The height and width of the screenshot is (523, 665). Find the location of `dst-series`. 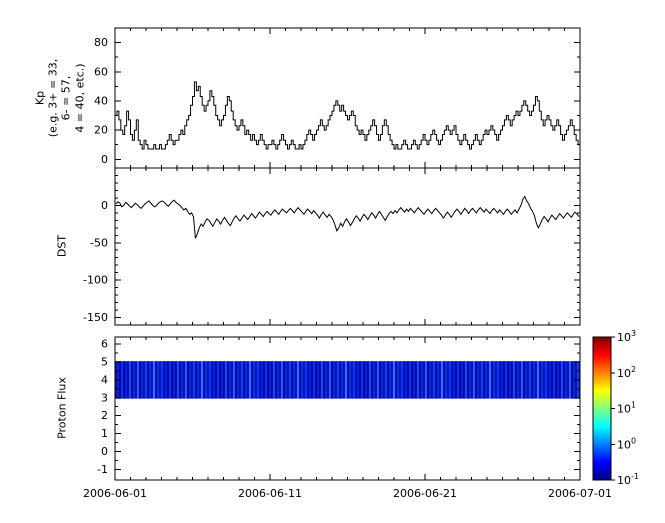

dst-series is located at coordinates (347, 217).